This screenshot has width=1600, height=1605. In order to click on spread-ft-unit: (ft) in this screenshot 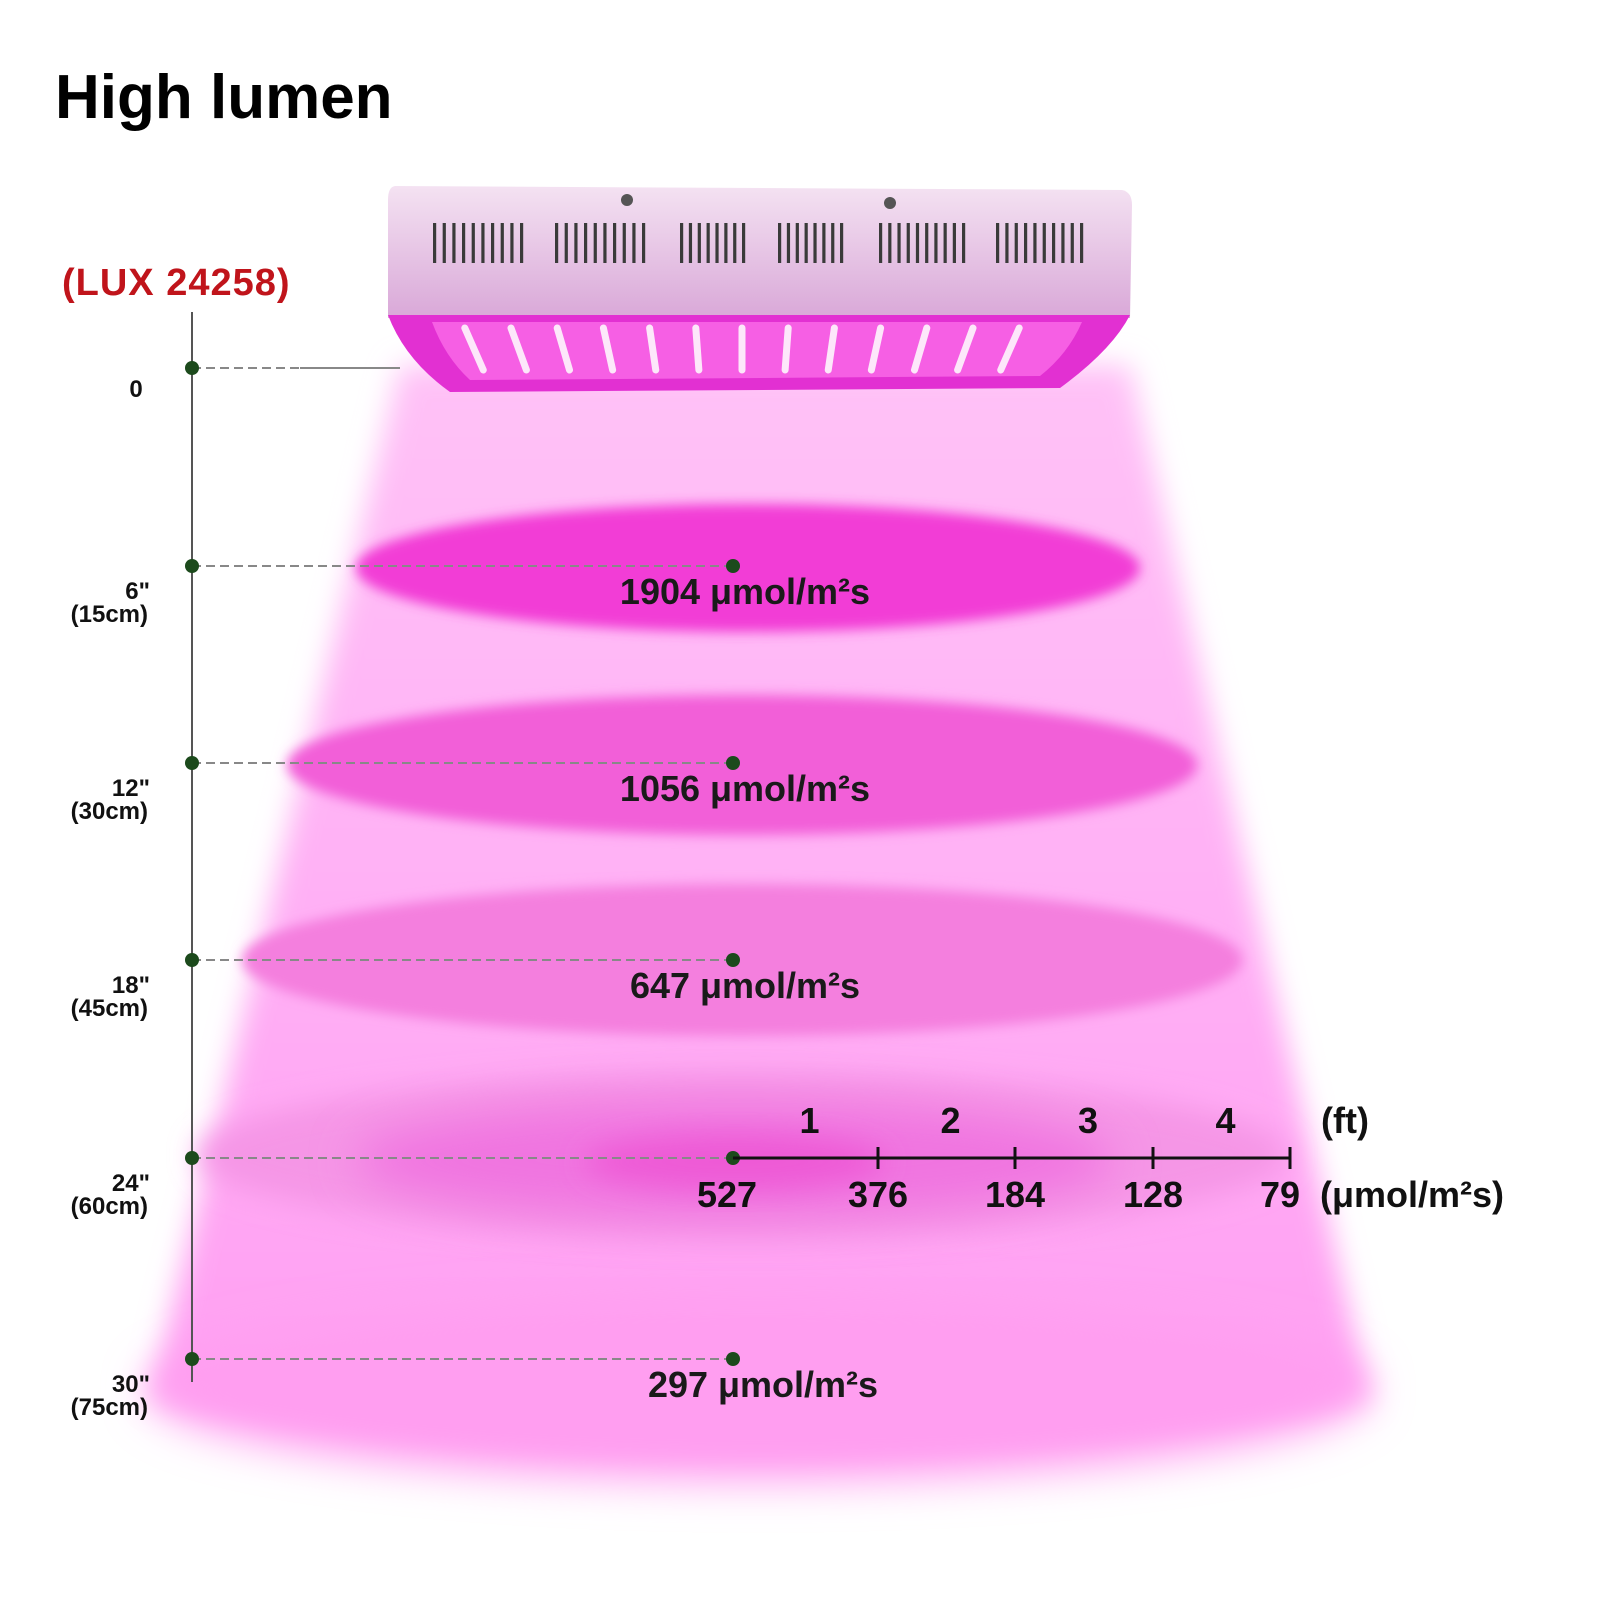, I will do `click(1345, 1120)`.